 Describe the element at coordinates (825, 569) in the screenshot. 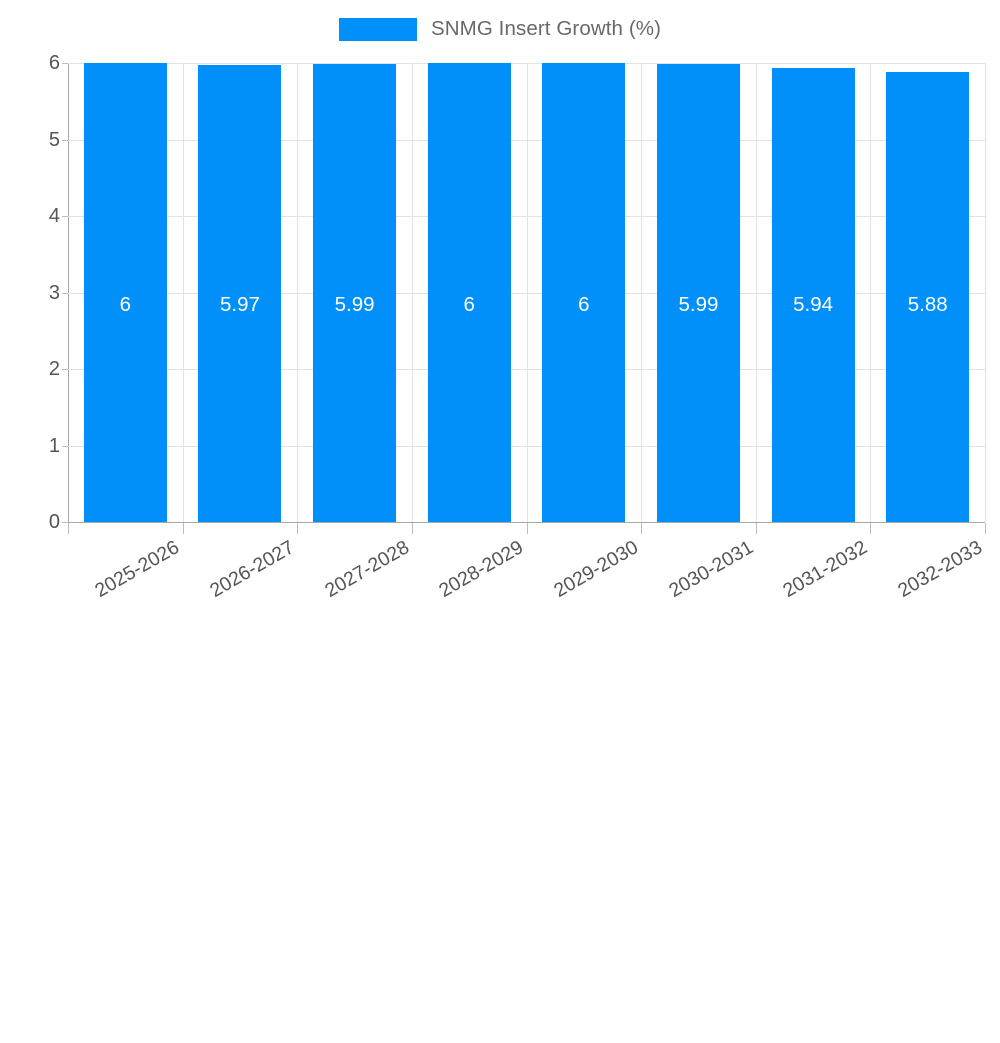

I see `x-axis-tick-label: 2031-2032` at that location.